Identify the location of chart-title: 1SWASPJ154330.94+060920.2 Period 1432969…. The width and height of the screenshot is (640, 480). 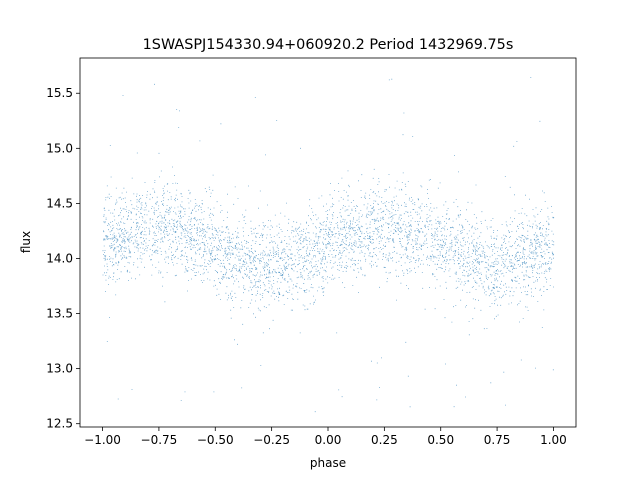
(328, 45).